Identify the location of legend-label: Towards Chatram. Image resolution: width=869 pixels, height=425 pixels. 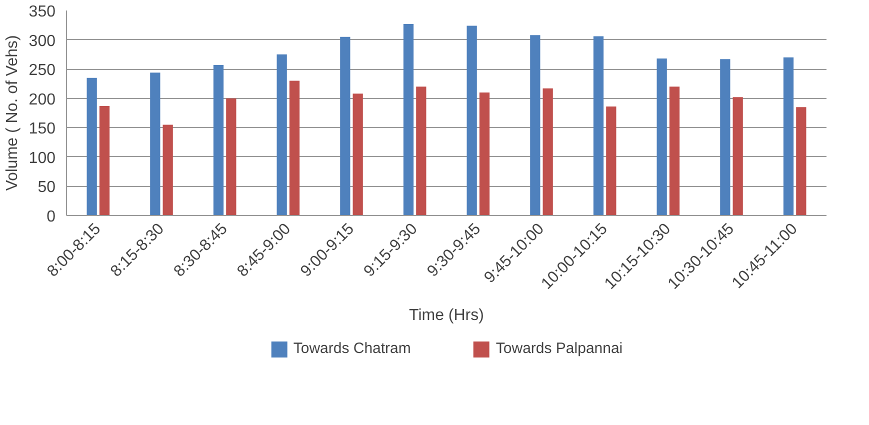
(352, 348).